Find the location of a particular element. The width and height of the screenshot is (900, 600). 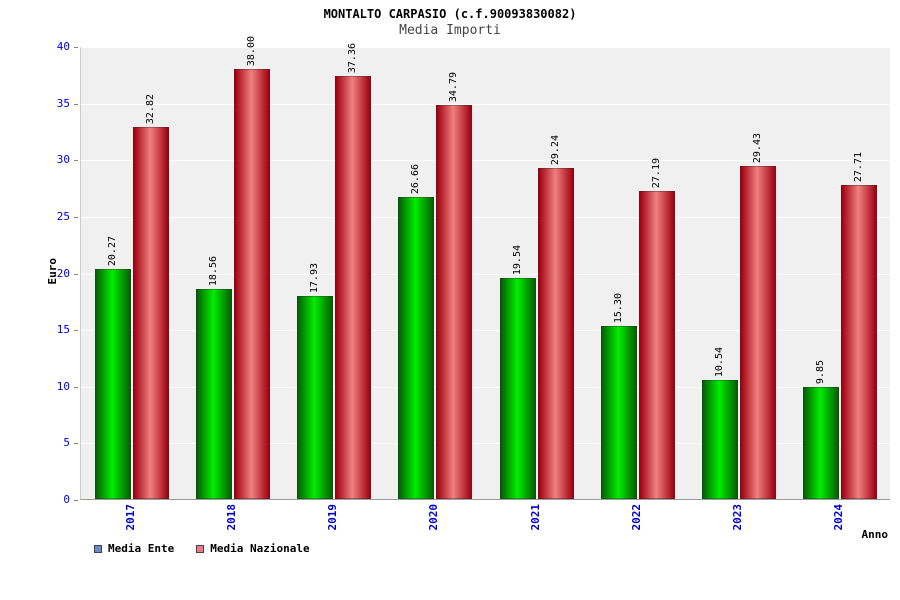

y-tick-label: 25 is located at coordinates (63, 216).